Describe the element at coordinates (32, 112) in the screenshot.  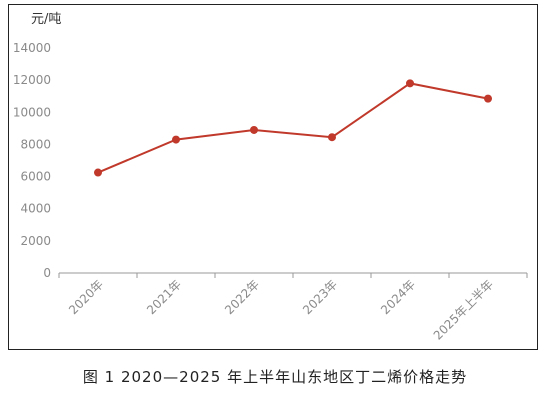
I see `y-tick-label: 10000` at that location.